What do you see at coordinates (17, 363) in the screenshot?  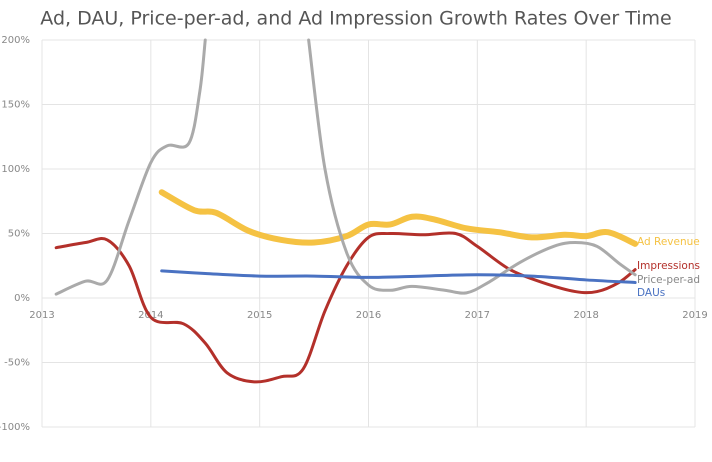 I see `y-tick-label: -50%` at bounding box center [17, 363].